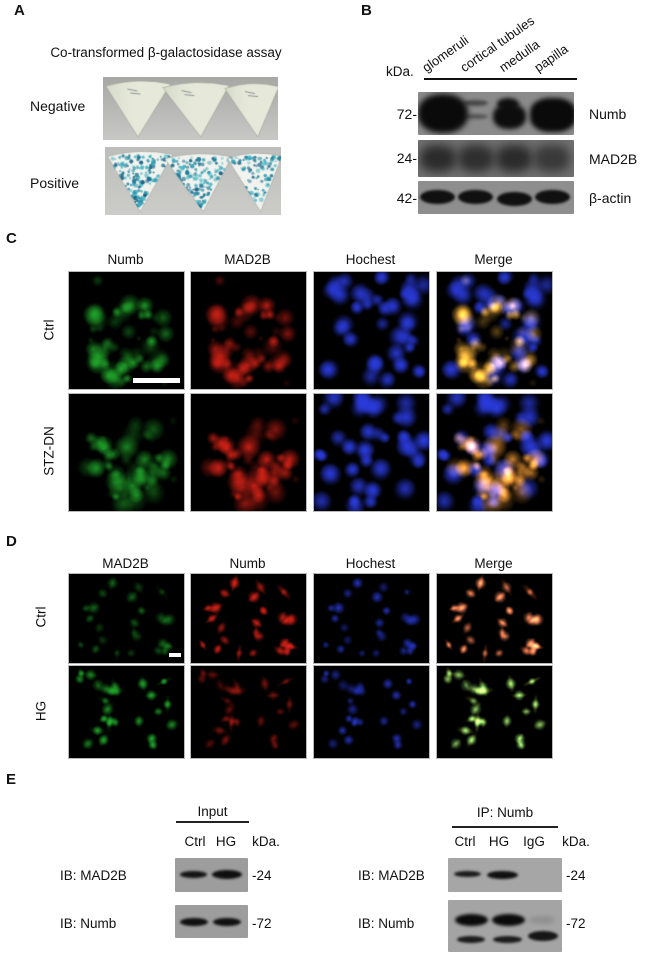 This screenshot has height=956, width=652. What do you see at coordinates (11, 541) in the screenshot?
I see `panel-d-label: D` at bounding box center [11, 541].